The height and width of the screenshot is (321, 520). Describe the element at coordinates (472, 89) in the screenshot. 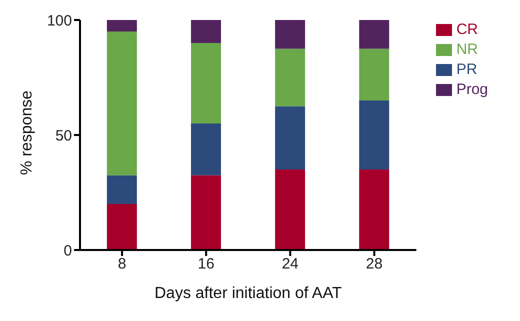

I see `legend-label: Prog` at that location.